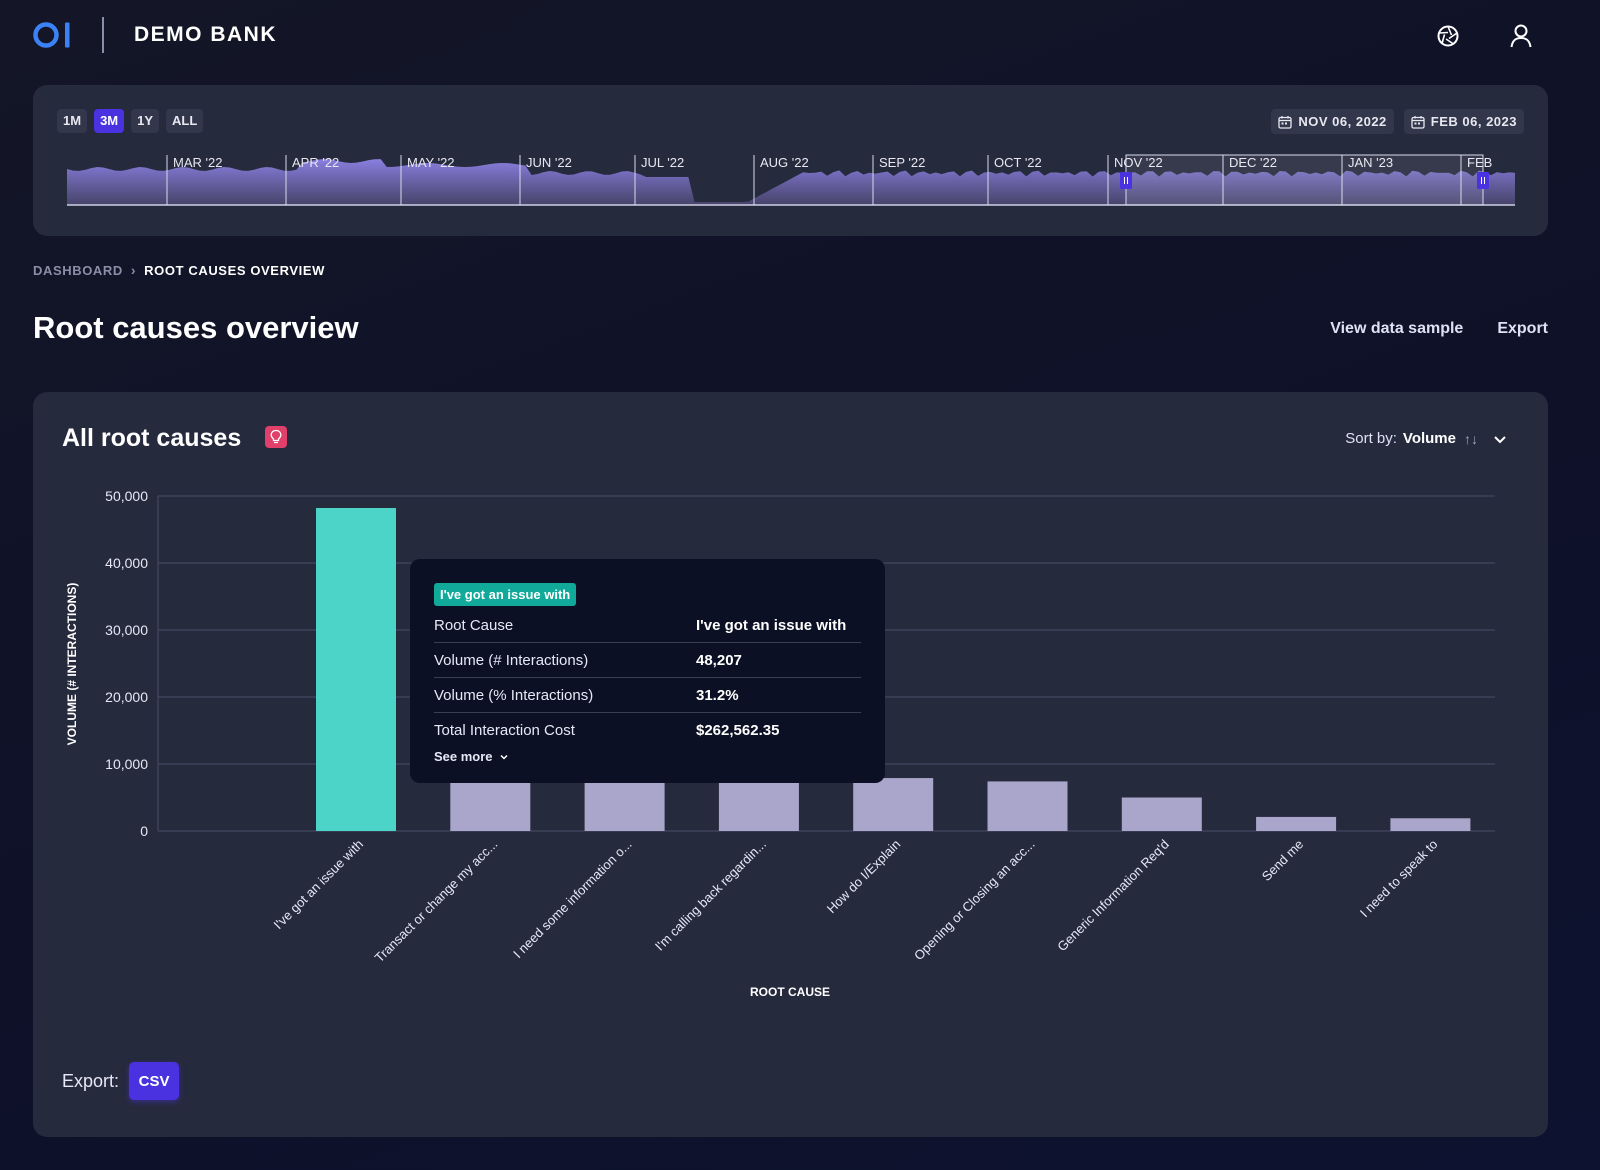 The image size is (1600, 1170). I want to click on y-tick-label: 0, so click(144, 831).